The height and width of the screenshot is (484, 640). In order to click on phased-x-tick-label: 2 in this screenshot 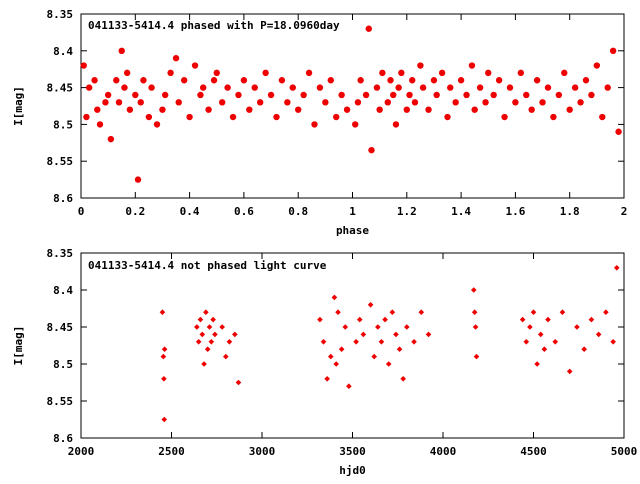, I will do `click(624, 211)`.